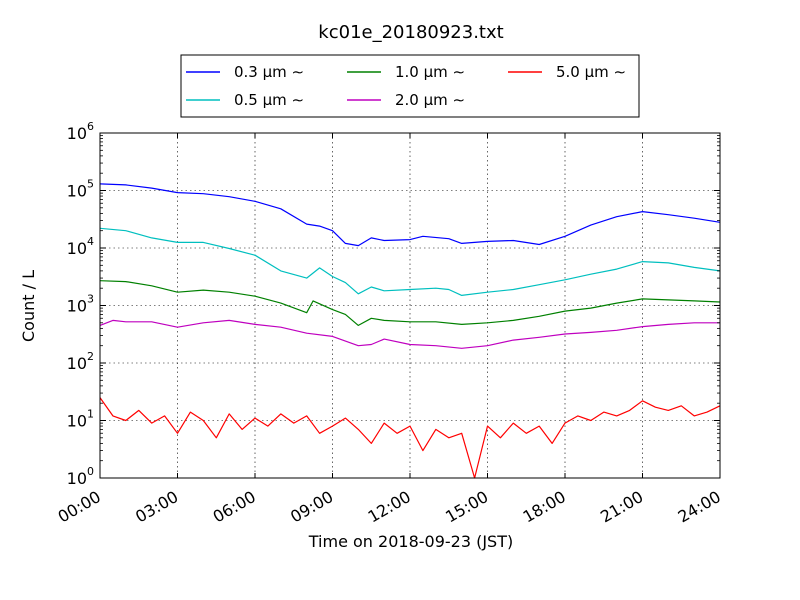 This screenshot has width=800, height=600. I want to click on legend-item: 0.5 μm ∼, so click(245, 100).